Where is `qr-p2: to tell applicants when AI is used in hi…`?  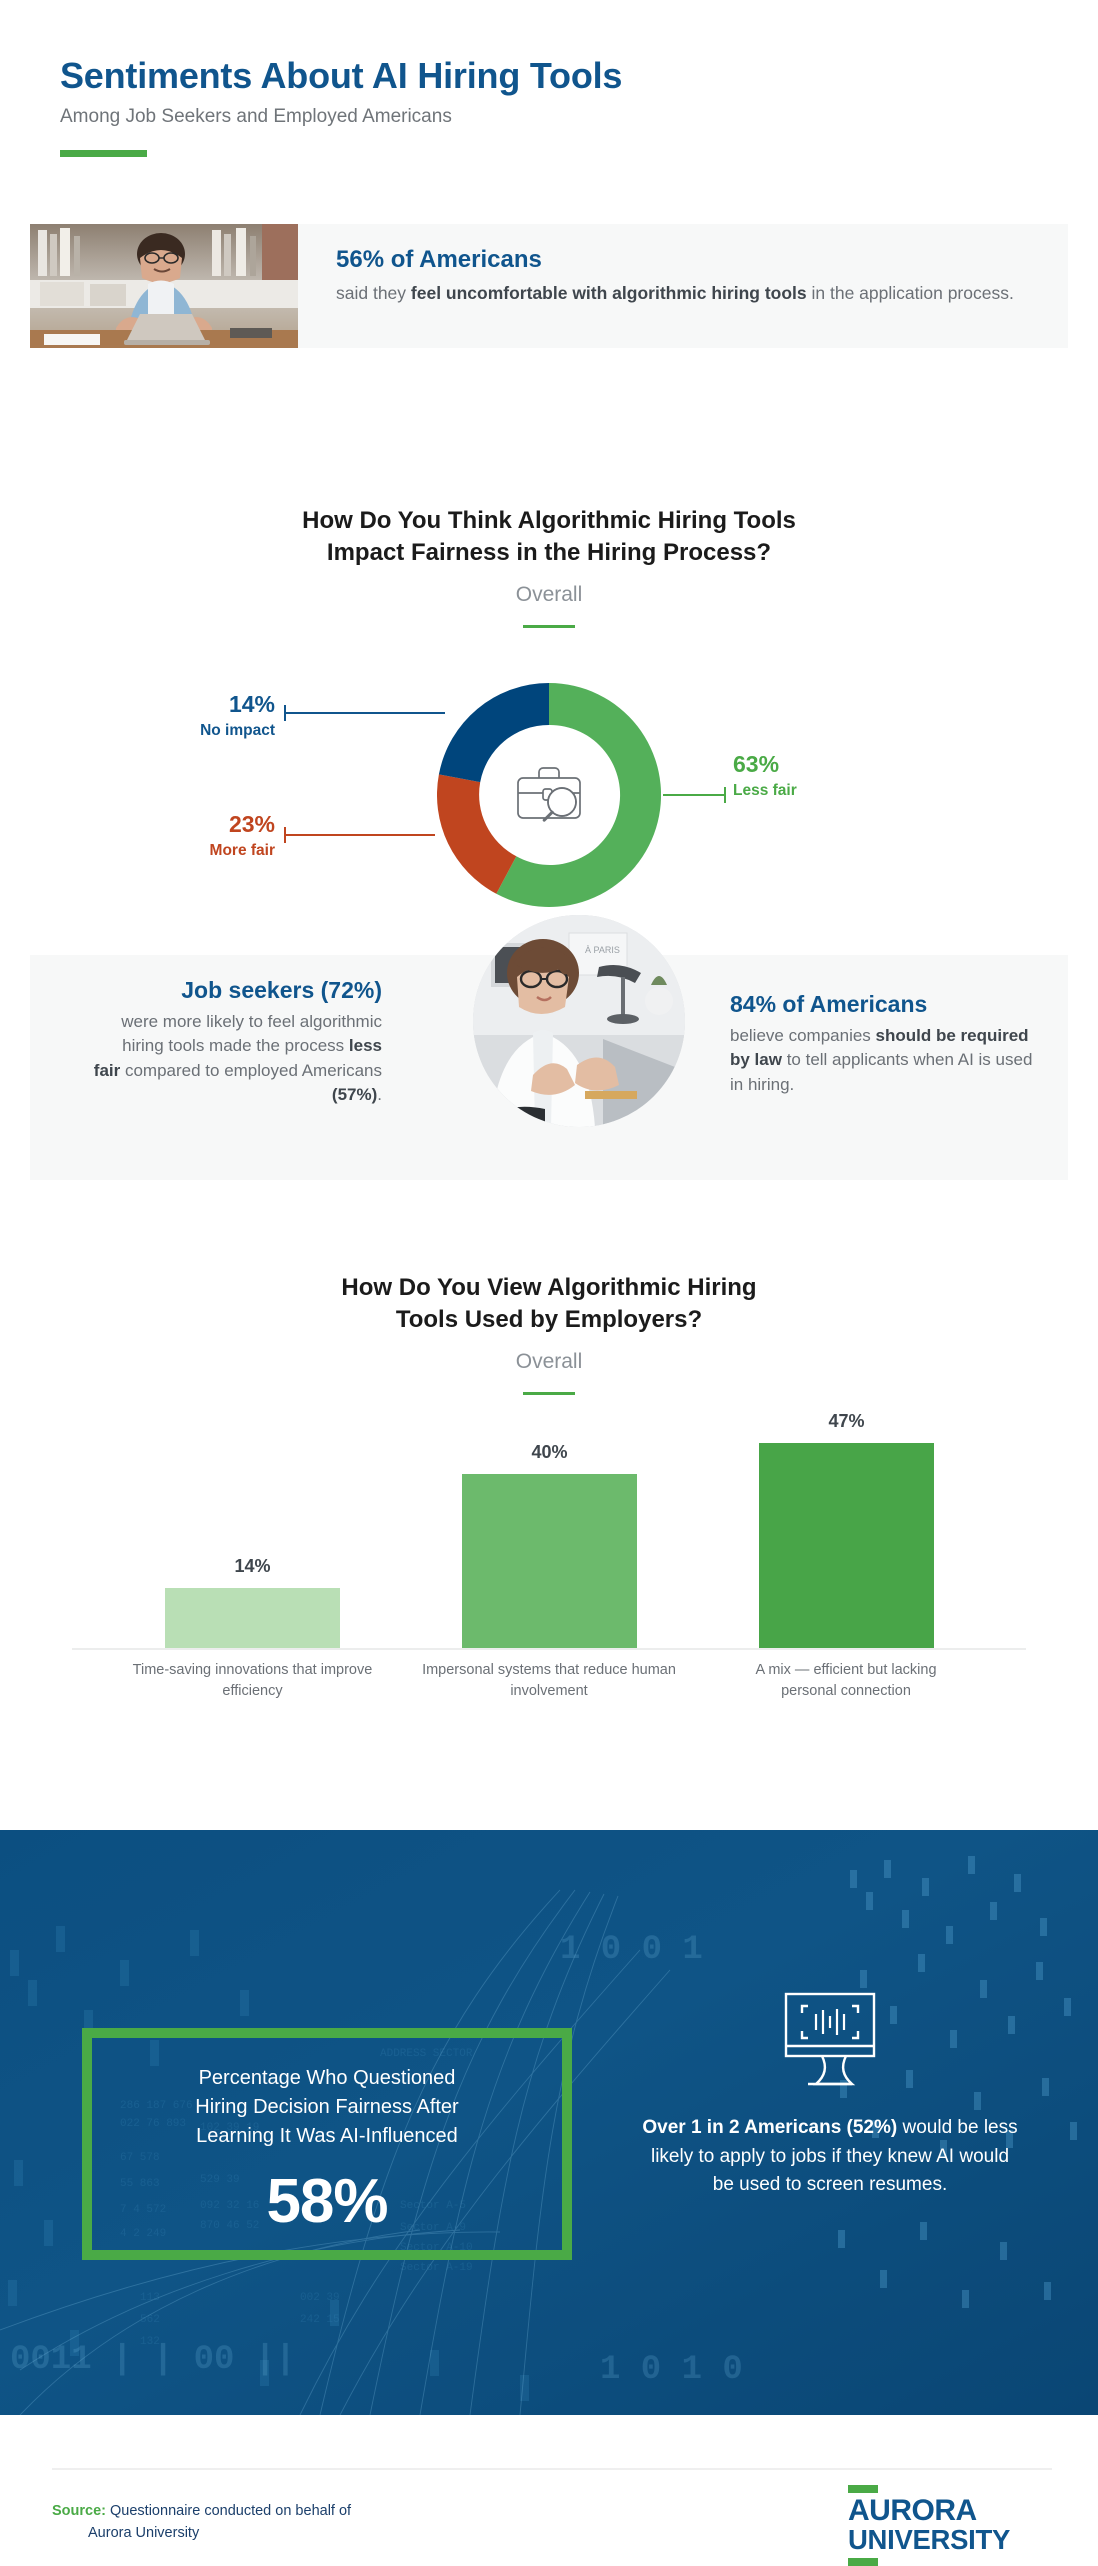
qr-p2: to tell applicants when AI is used in hi… is located at coordinates (881, 1072).